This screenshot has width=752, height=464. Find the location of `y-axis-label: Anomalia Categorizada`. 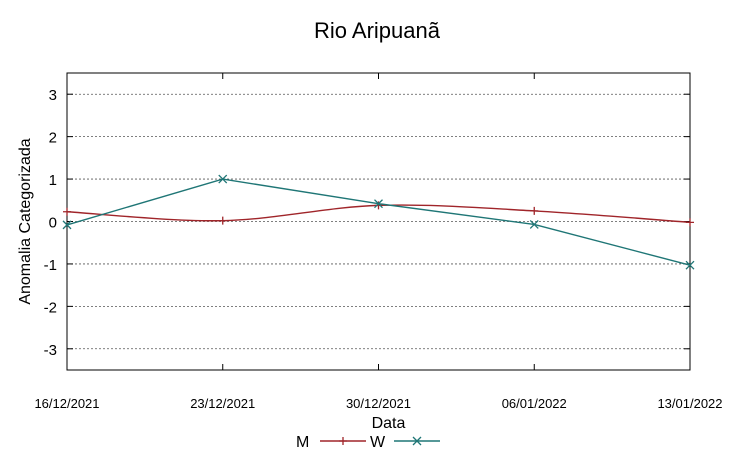

y-axis-label: Anomalia Categorizada is located at coordinates (25, 221).